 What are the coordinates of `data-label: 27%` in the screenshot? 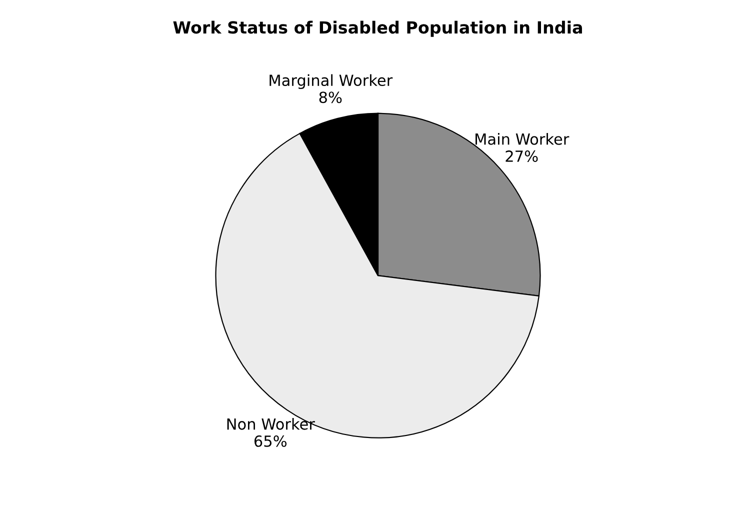 It's located at (522, 156).